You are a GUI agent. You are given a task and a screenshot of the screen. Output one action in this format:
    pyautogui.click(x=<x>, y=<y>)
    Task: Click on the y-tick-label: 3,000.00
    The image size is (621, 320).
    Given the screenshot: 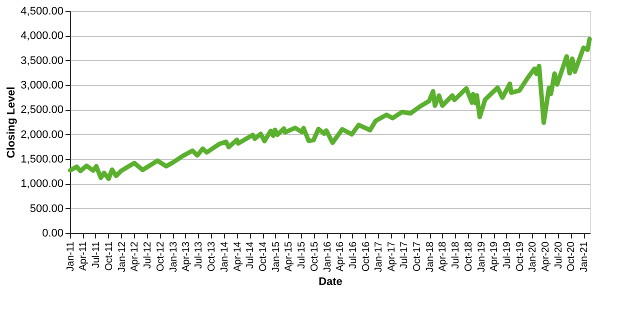 What is the action you would take?
    pyautogui.click(x=42, y=86)
    